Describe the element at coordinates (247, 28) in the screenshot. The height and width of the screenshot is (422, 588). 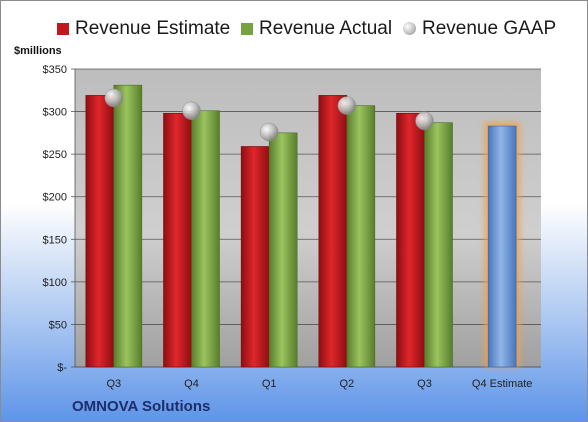
I see `legend-swatch-revenue-actual` at that location.